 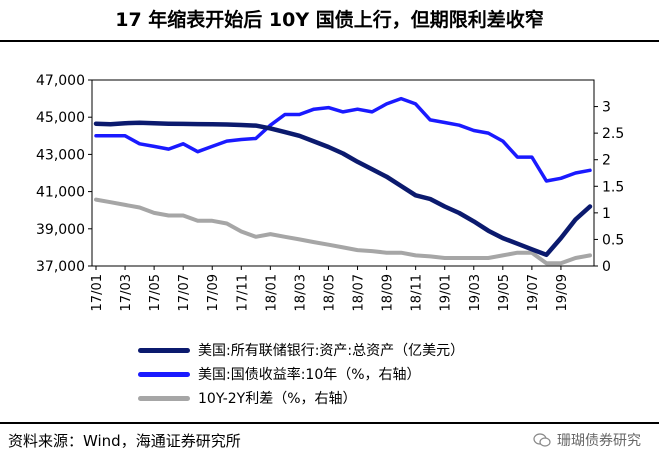 What do you see at coordinates (60, 81) in the screenshot?
I see `left-tick-label: 47,000` at bounding box center [60, 81].